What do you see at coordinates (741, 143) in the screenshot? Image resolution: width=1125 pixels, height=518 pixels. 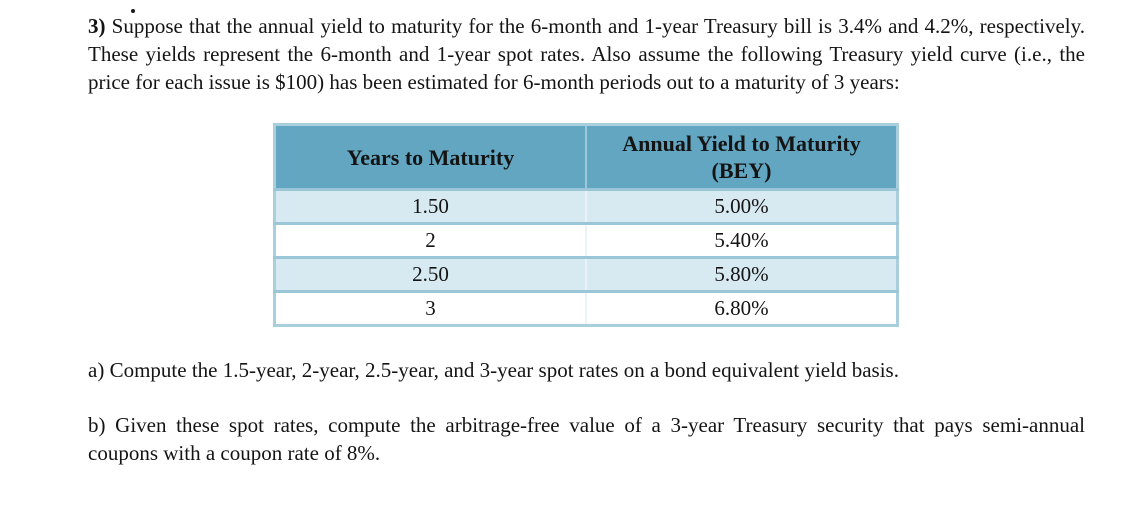 I see `column-header-yield-line1: Annual Yield to Maturity` at bounding box center [741, 143].